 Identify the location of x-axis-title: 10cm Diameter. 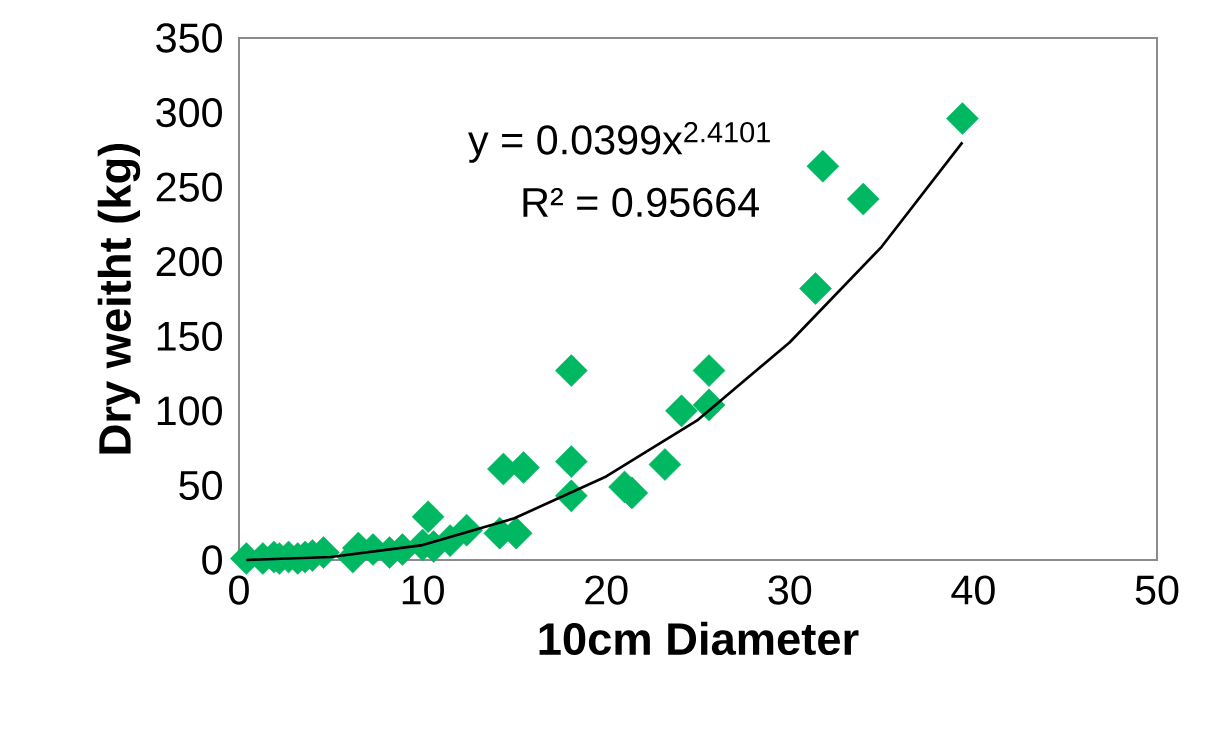
(699, 638).